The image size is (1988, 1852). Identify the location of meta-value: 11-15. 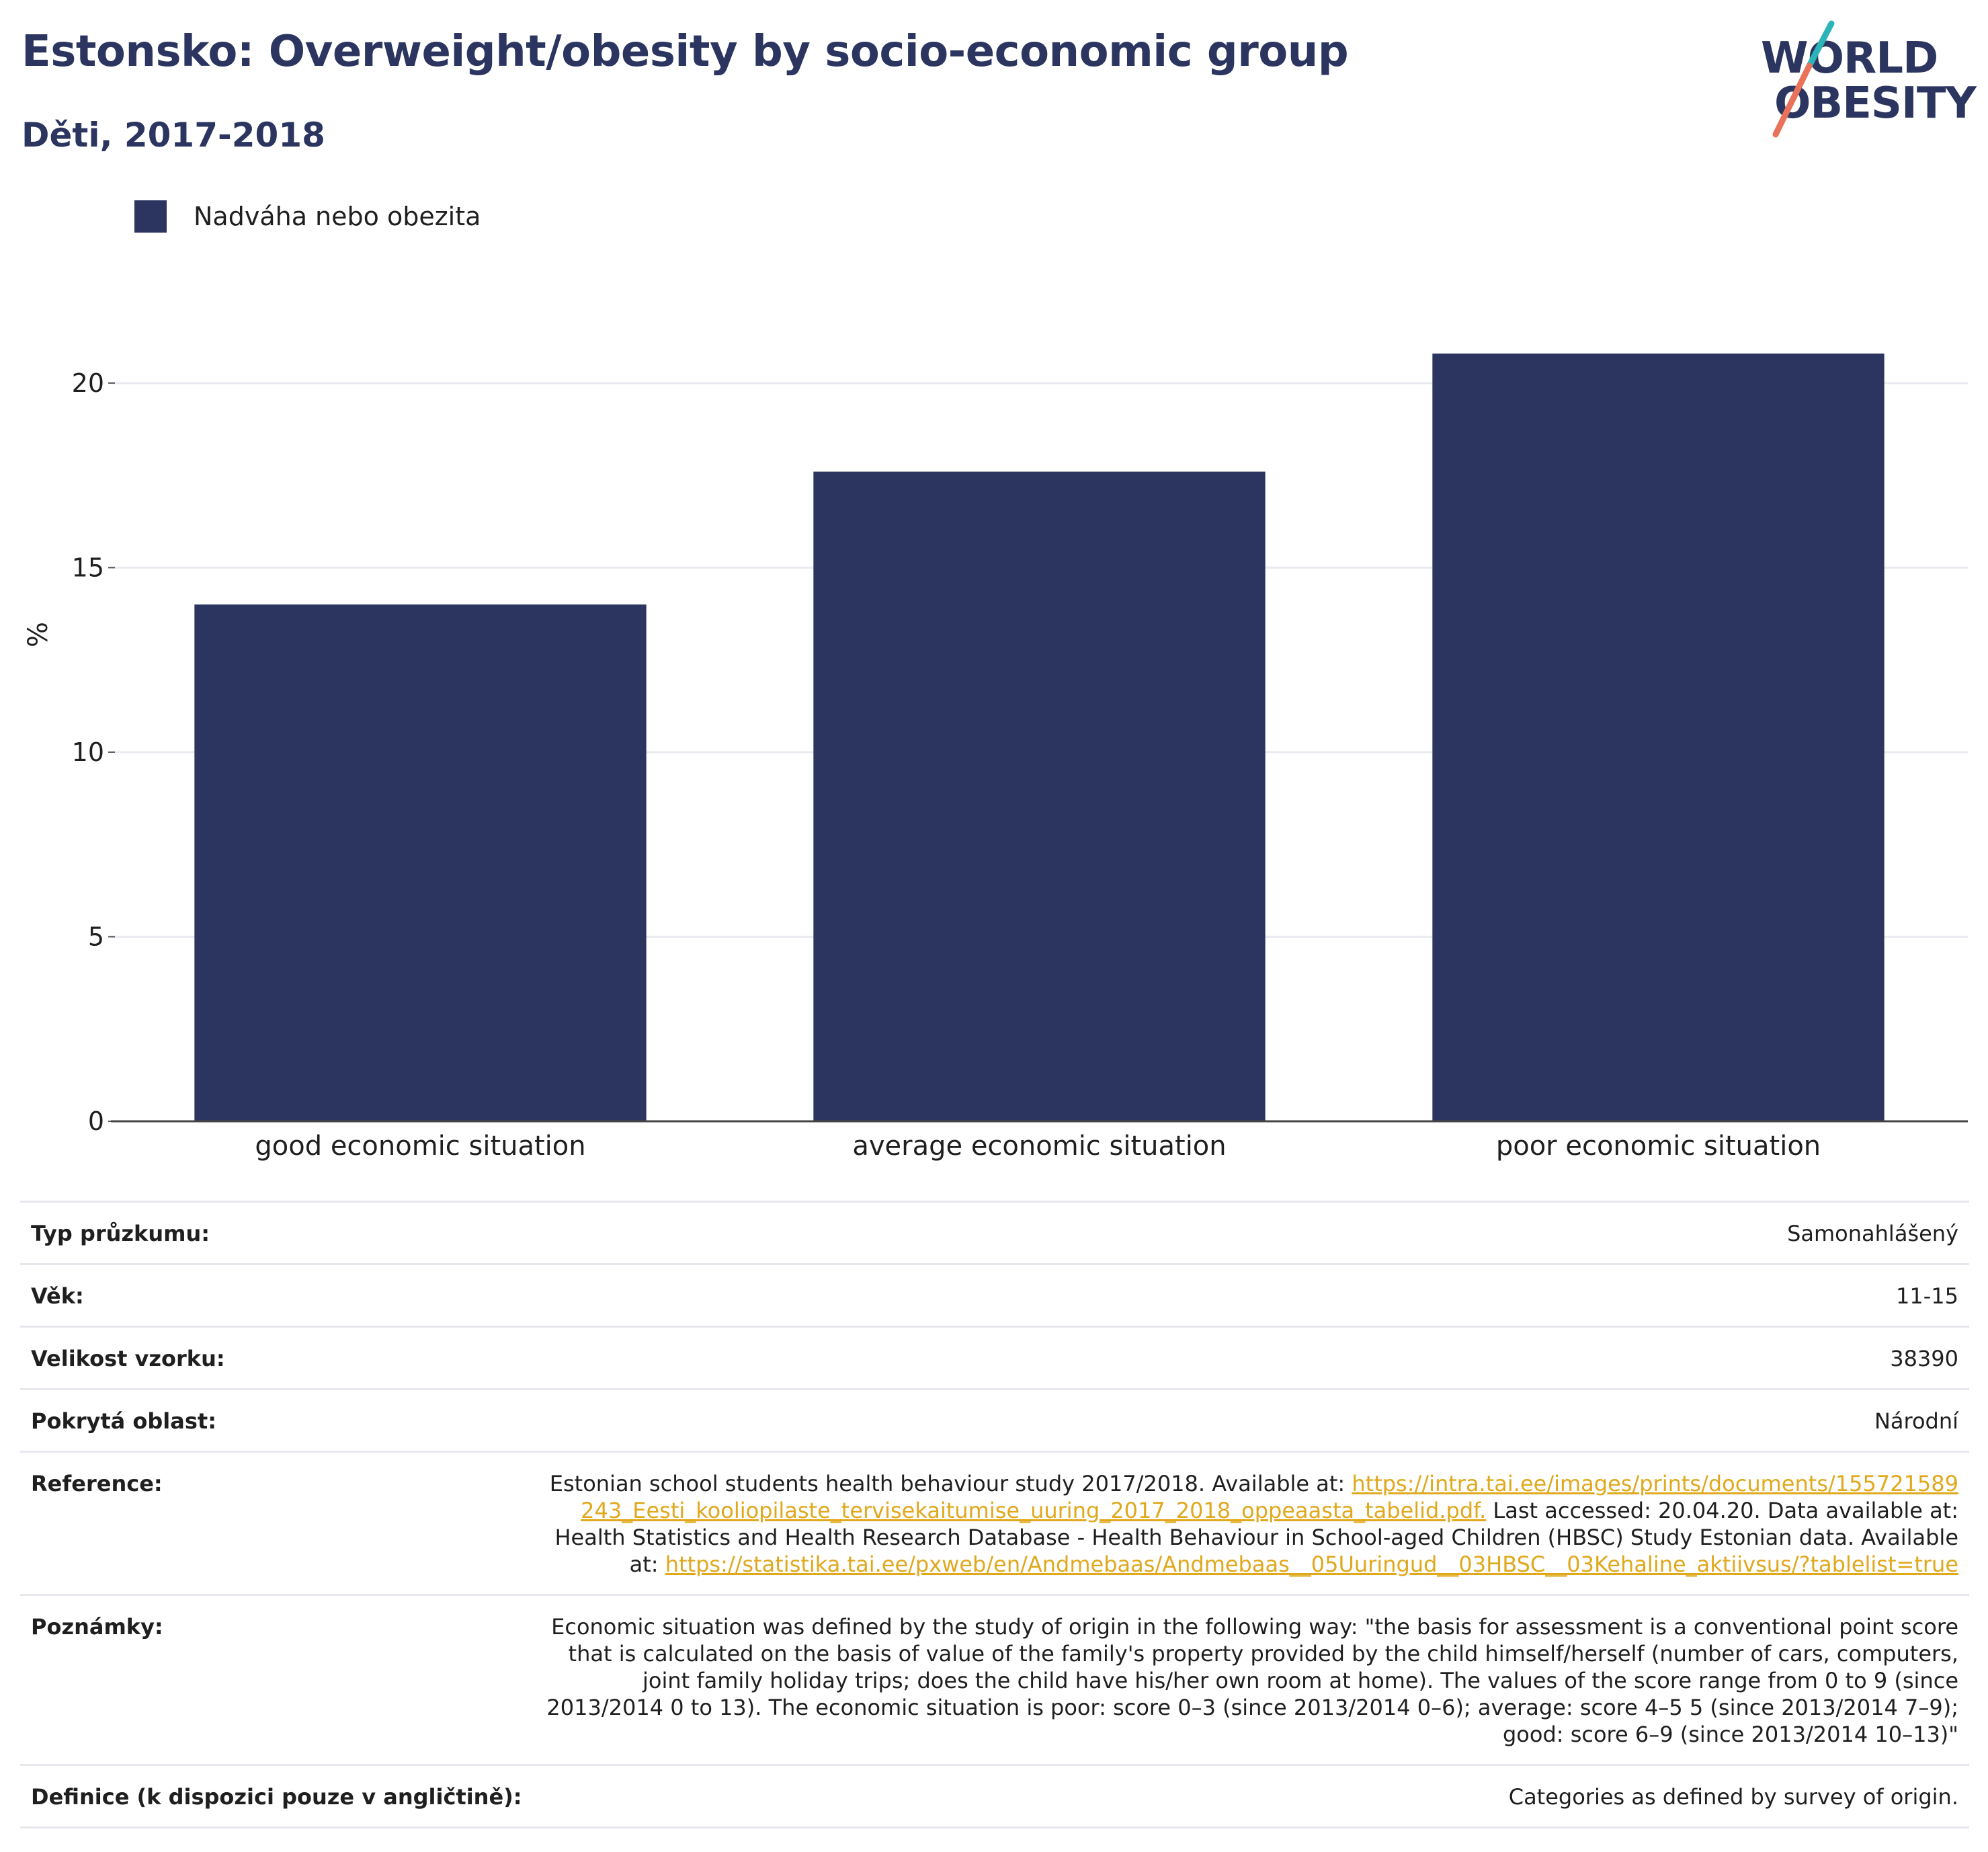
(1250, 1295).